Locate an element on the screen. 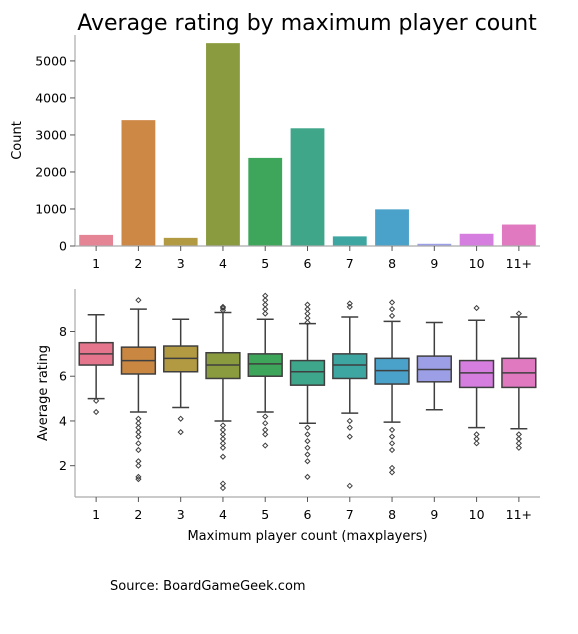 Image resolution: width=578 pixels, height=634 pixels. box-y-axis-label: Average rating is located at coordinates (43, 393).